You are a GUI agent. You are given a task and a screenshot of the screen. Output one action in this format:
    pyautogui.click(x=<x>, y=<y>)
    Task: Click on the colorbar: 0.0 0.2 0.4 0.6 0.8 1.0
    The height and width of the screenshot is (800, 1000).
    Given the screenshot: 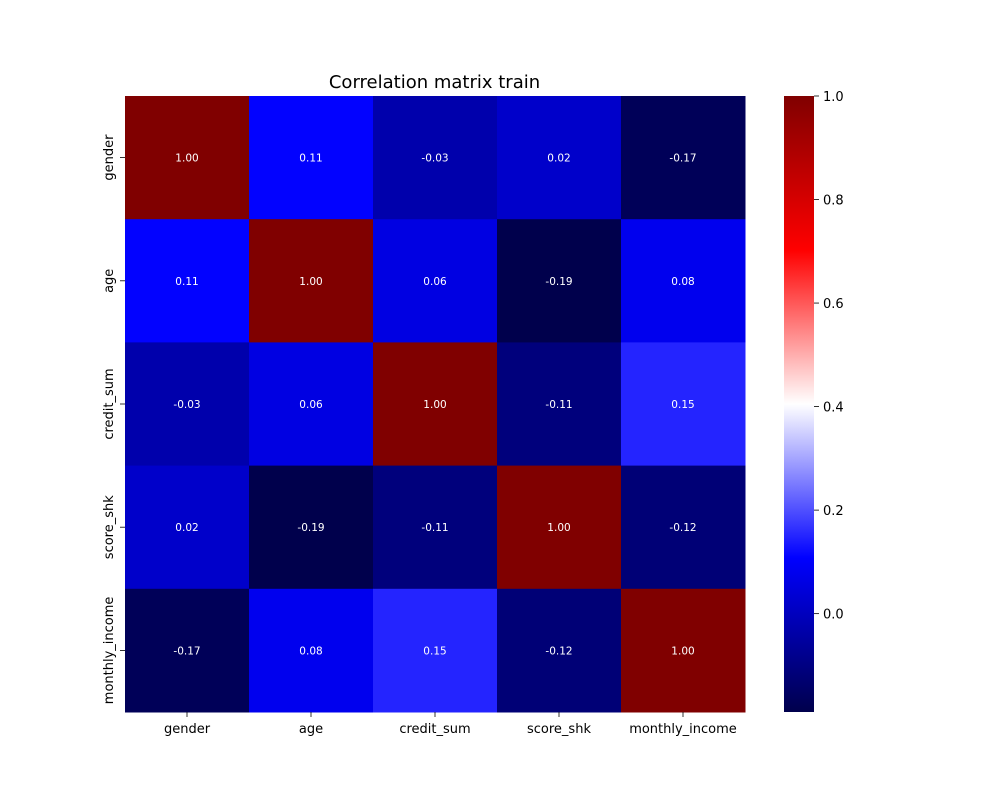 What is the action you would take?
    pyautogui.click(x=814, y=401)
    